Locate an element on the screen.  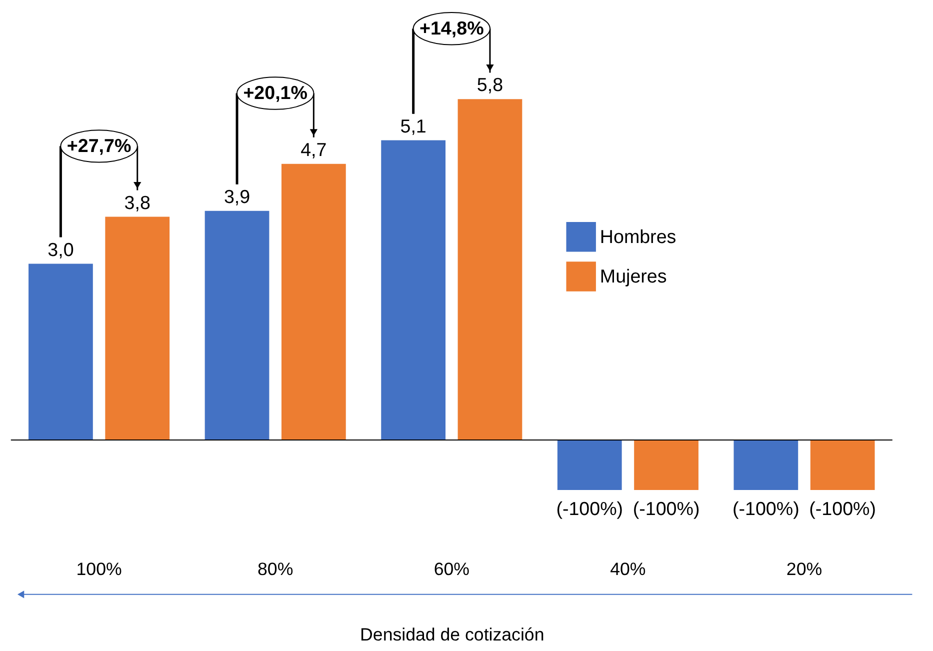
x-tick-label: 40% is located at coordinates (628, 569).